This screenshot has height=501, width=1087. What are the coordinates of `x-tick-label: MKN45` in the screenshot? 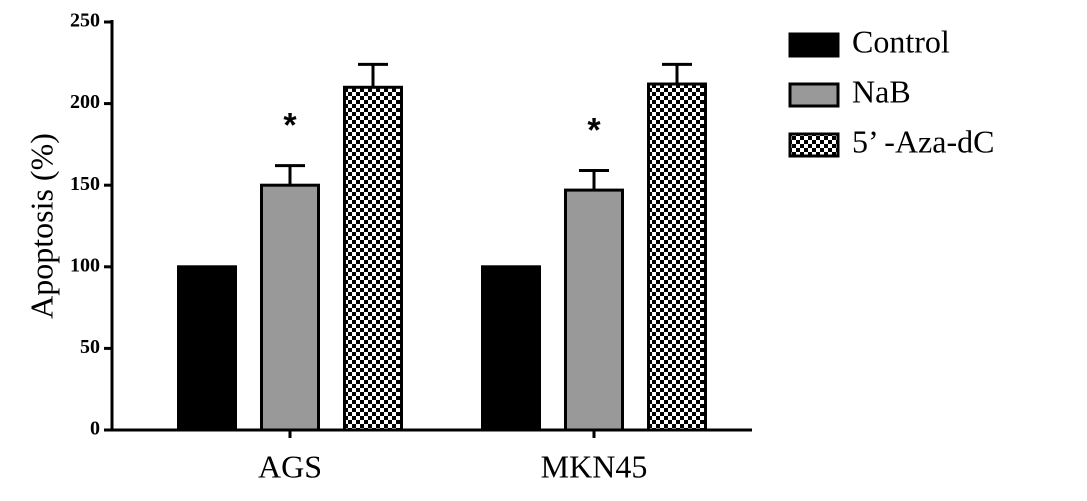 It's located at (594, 466).